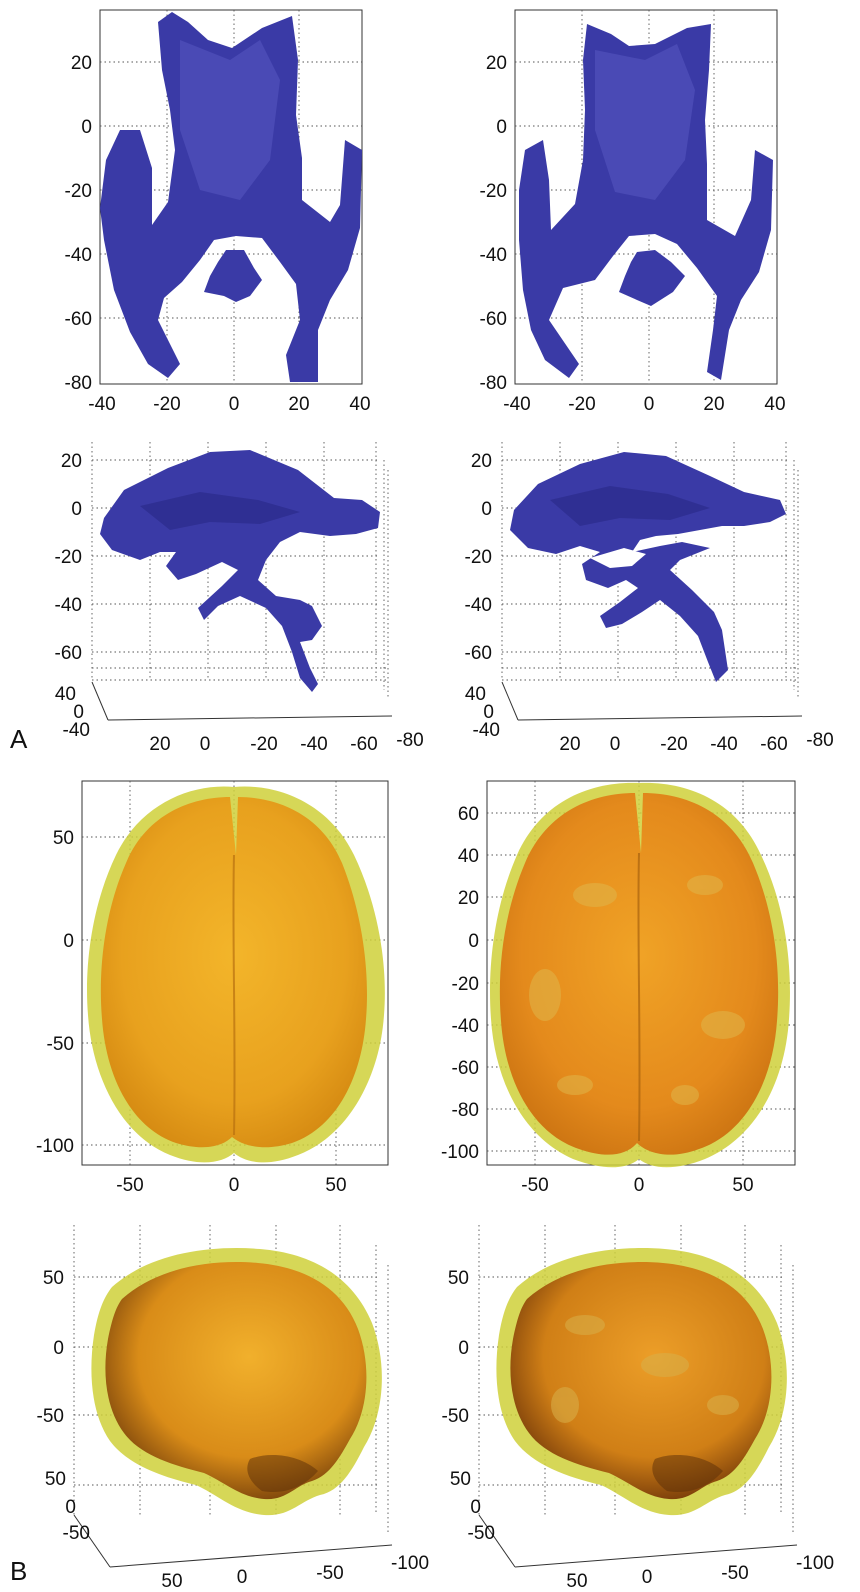  I want to click on panel-b-lateral-right: 50 0 -50 50 0 -50 50 0 -50 -100, so click(632, 1403).